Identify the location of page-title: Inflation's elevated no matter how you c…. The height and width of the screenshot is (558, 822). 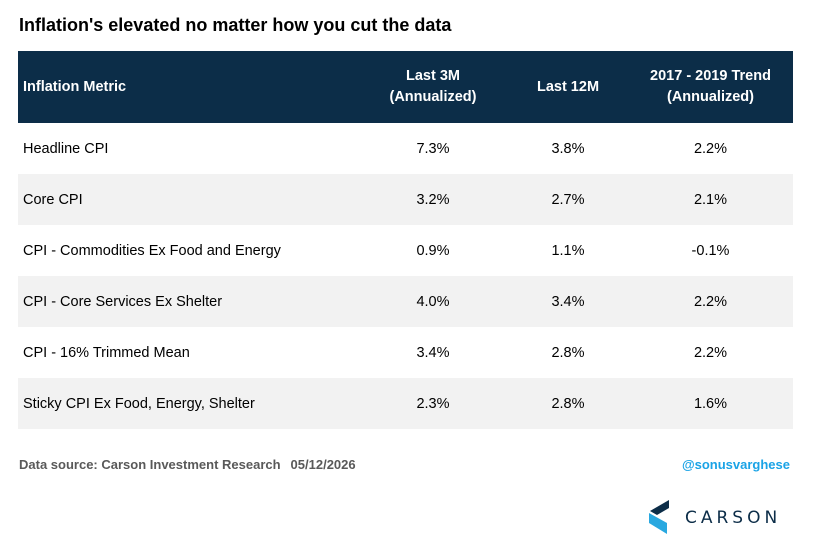
(235, 25).